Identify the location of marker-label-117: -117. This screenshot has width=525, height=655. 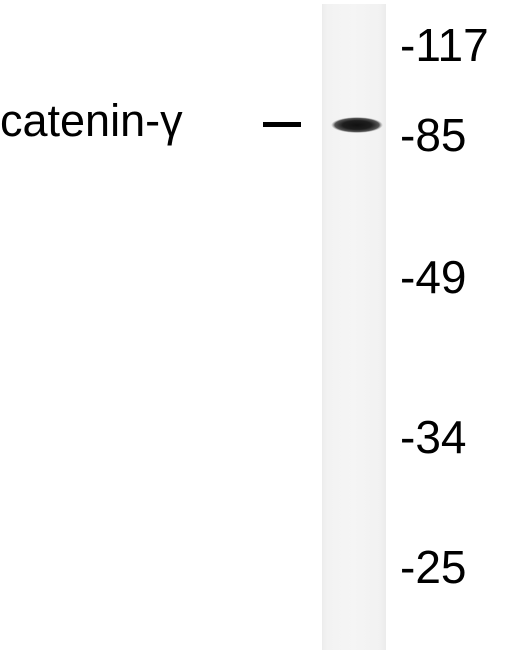
(444, 45).